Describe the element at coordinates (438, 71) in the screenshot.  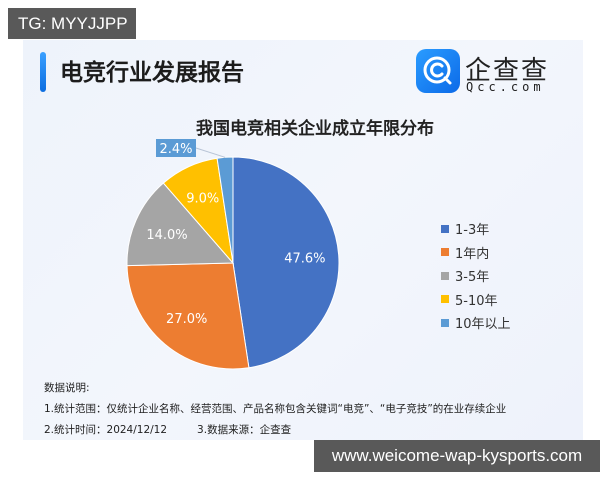
I see `qcc-logo-icon` at that location.